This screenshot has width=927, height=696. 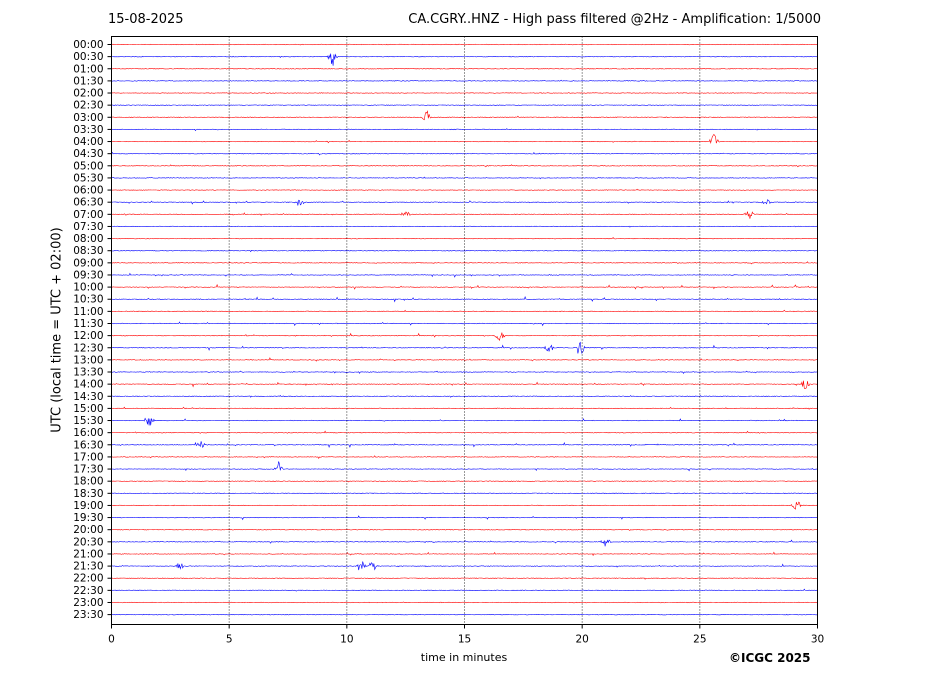 I want to click on y-tick-label: 20:00, so click(x=88, y=530).